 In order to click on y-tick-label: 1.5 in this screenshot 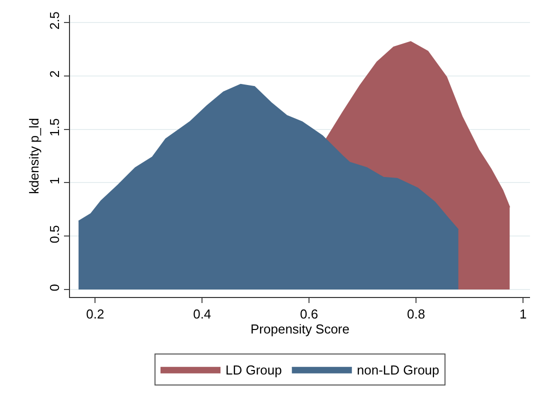, I will do `click(54, 127)`.